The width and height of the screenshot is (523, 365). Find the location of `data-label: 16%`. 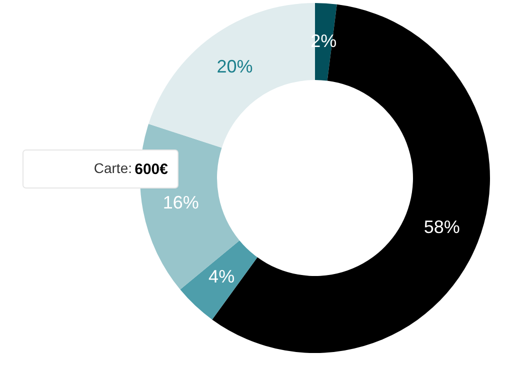

data-label: 16% is located at coordinates (180, 202).